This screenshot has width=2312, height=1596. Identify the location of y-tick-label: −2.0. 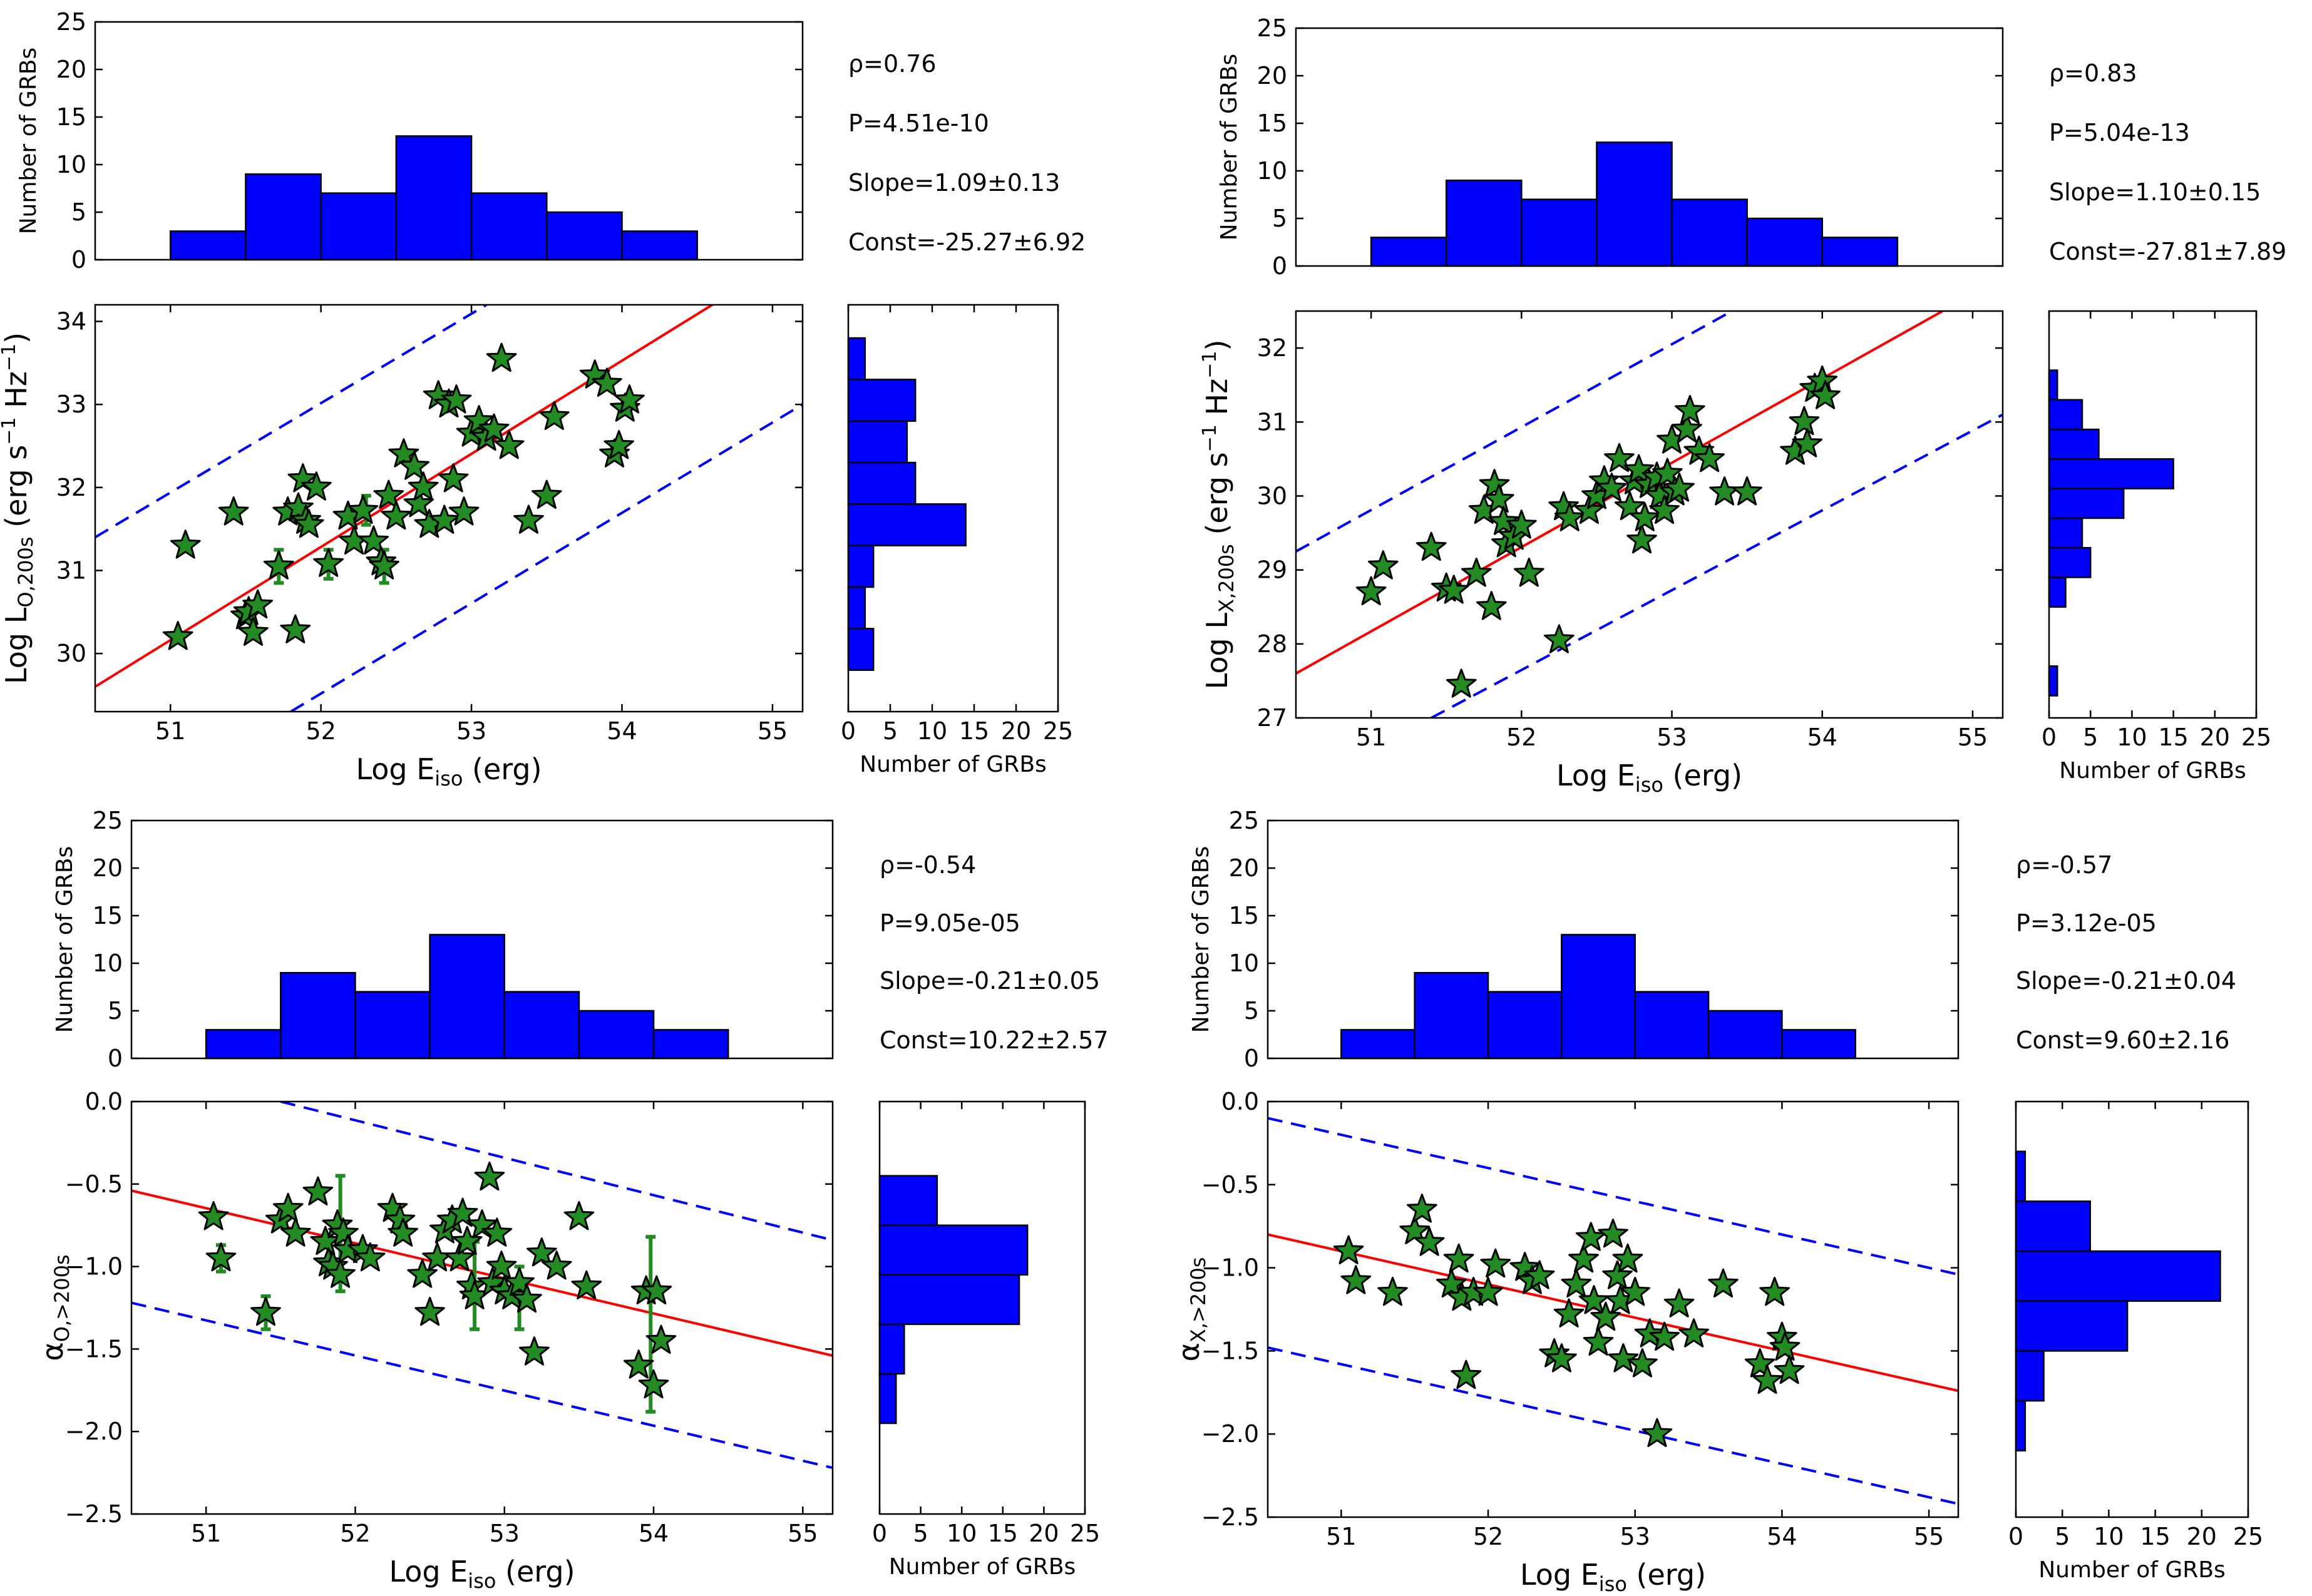
(1230, 1434).